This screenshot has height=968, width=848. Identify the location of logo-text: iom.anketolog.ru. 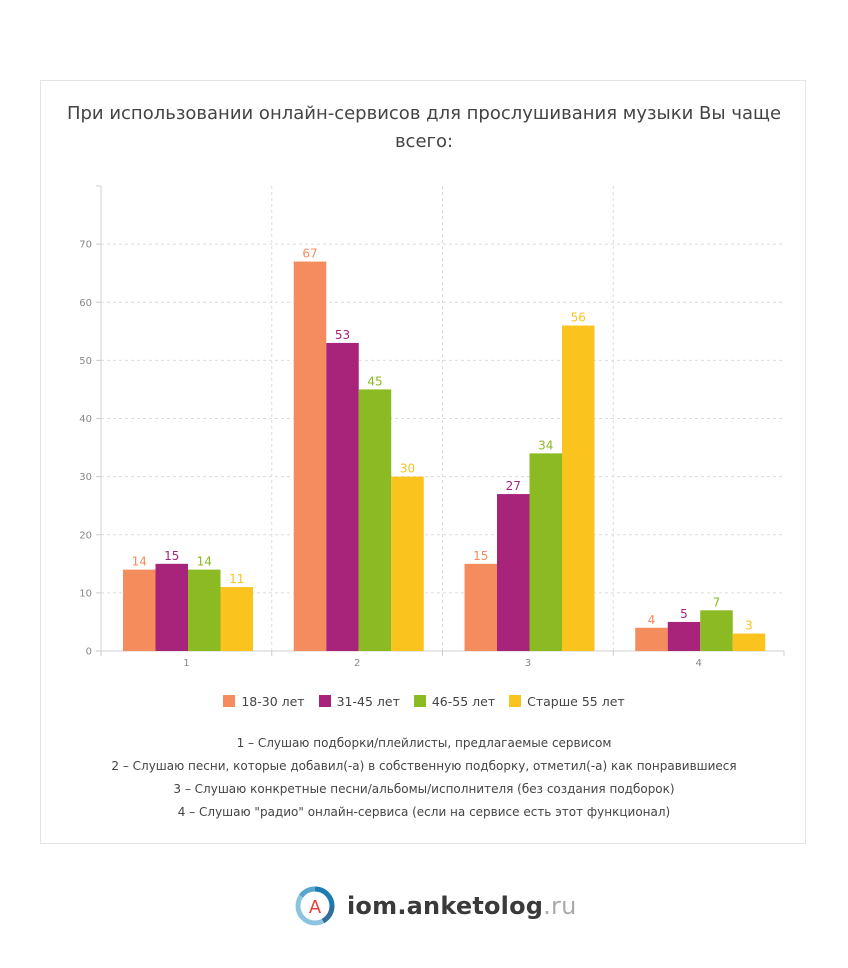
(461, 906).